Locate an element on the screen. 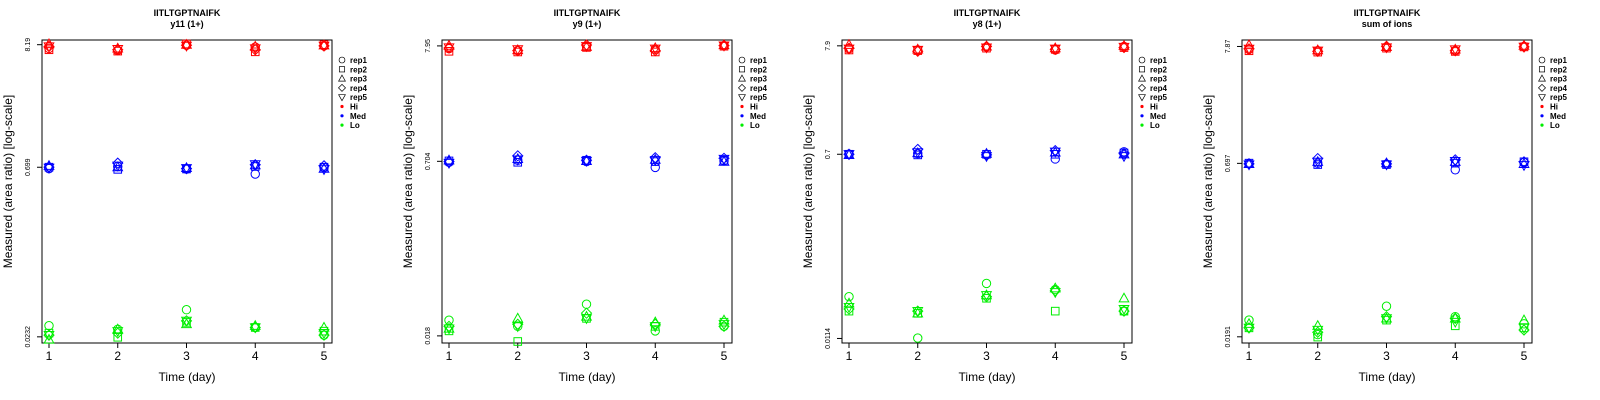  legend-label: rep1 is located at coordinates (1558, 60).